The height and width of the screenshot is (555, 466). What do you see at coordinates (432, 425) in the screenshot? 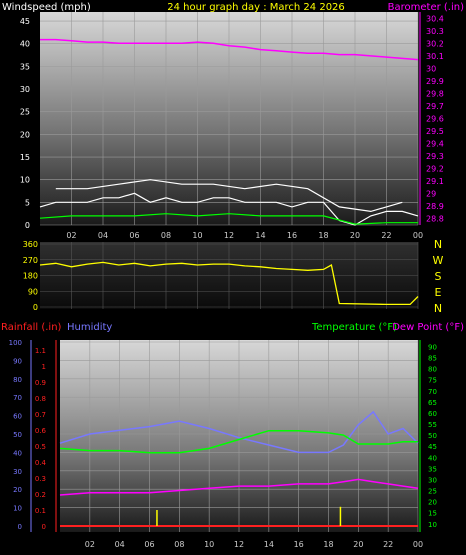
I see `temperature-tick: 55` at bounding box center [432, 425].